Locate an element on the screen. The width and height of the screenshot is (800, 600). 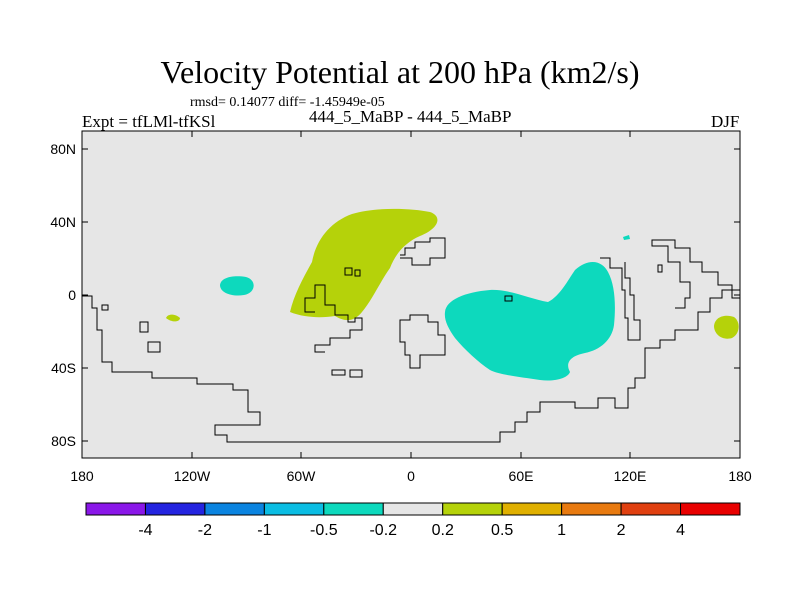
colorbar-label: -4 is located at coordinates (145, 530).